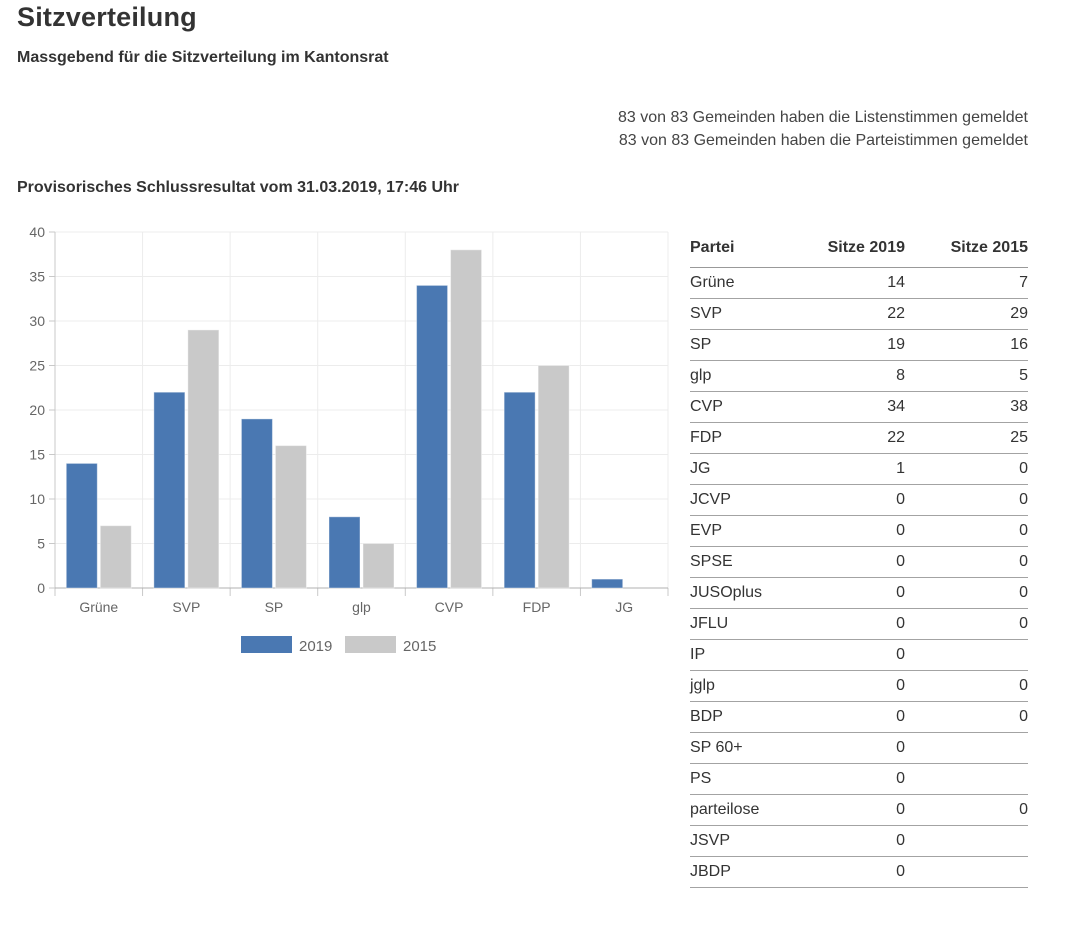 The width and height of the screenshot is (1078, 935). Describe the element at coordinates (750, 779) in the screenshot. I see `party-cell: PS` at that location.